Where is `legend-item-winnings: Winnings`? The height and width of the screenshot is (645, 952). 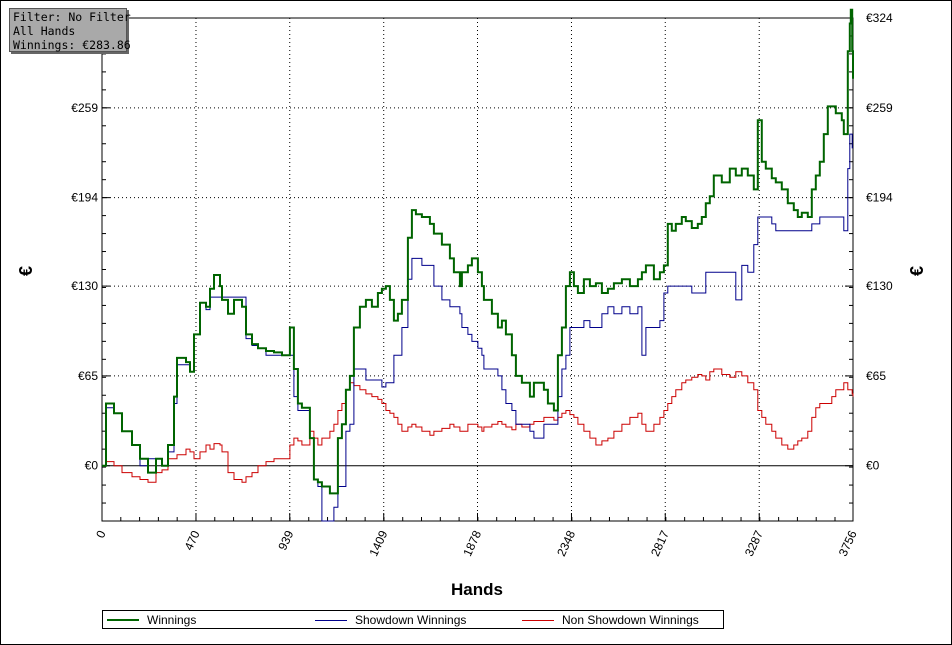
legend-item-winnings: Winnings is located at coordinates (151, 620).